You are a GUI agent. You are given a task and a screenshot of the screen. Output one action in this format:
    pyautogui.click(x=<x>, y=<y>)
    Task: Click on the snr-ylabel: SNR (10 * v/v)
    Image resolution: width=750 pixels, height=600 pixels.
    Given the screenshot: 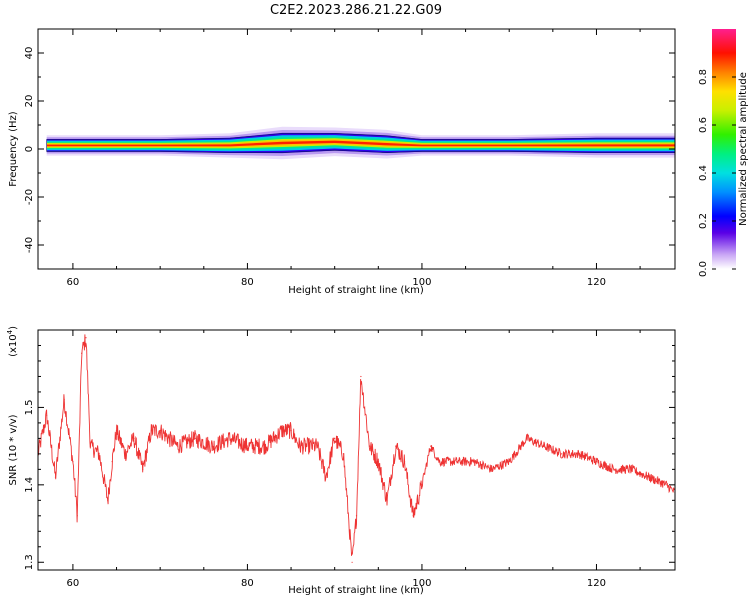 What is the action you would take?
    pyautogui.click(x=13, y=449)
    